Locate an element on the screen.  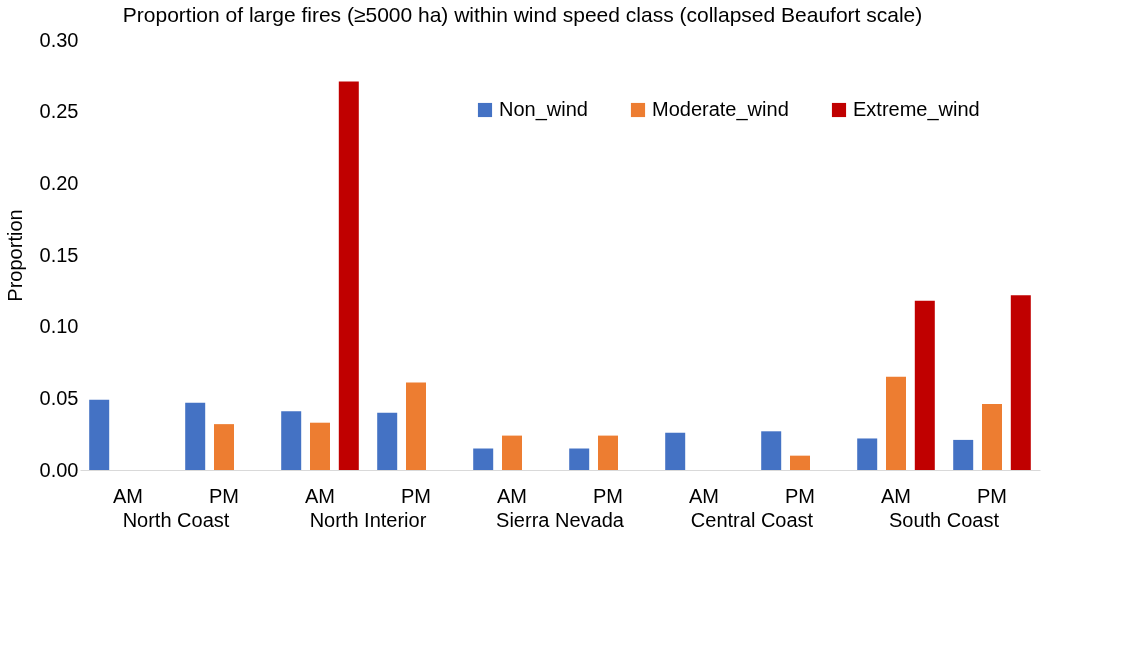
chart-title: Proportion of large fires (≥5000 ha) within wind speed class (collapsed Beaufort scale) is located at coordinates (522, 14).